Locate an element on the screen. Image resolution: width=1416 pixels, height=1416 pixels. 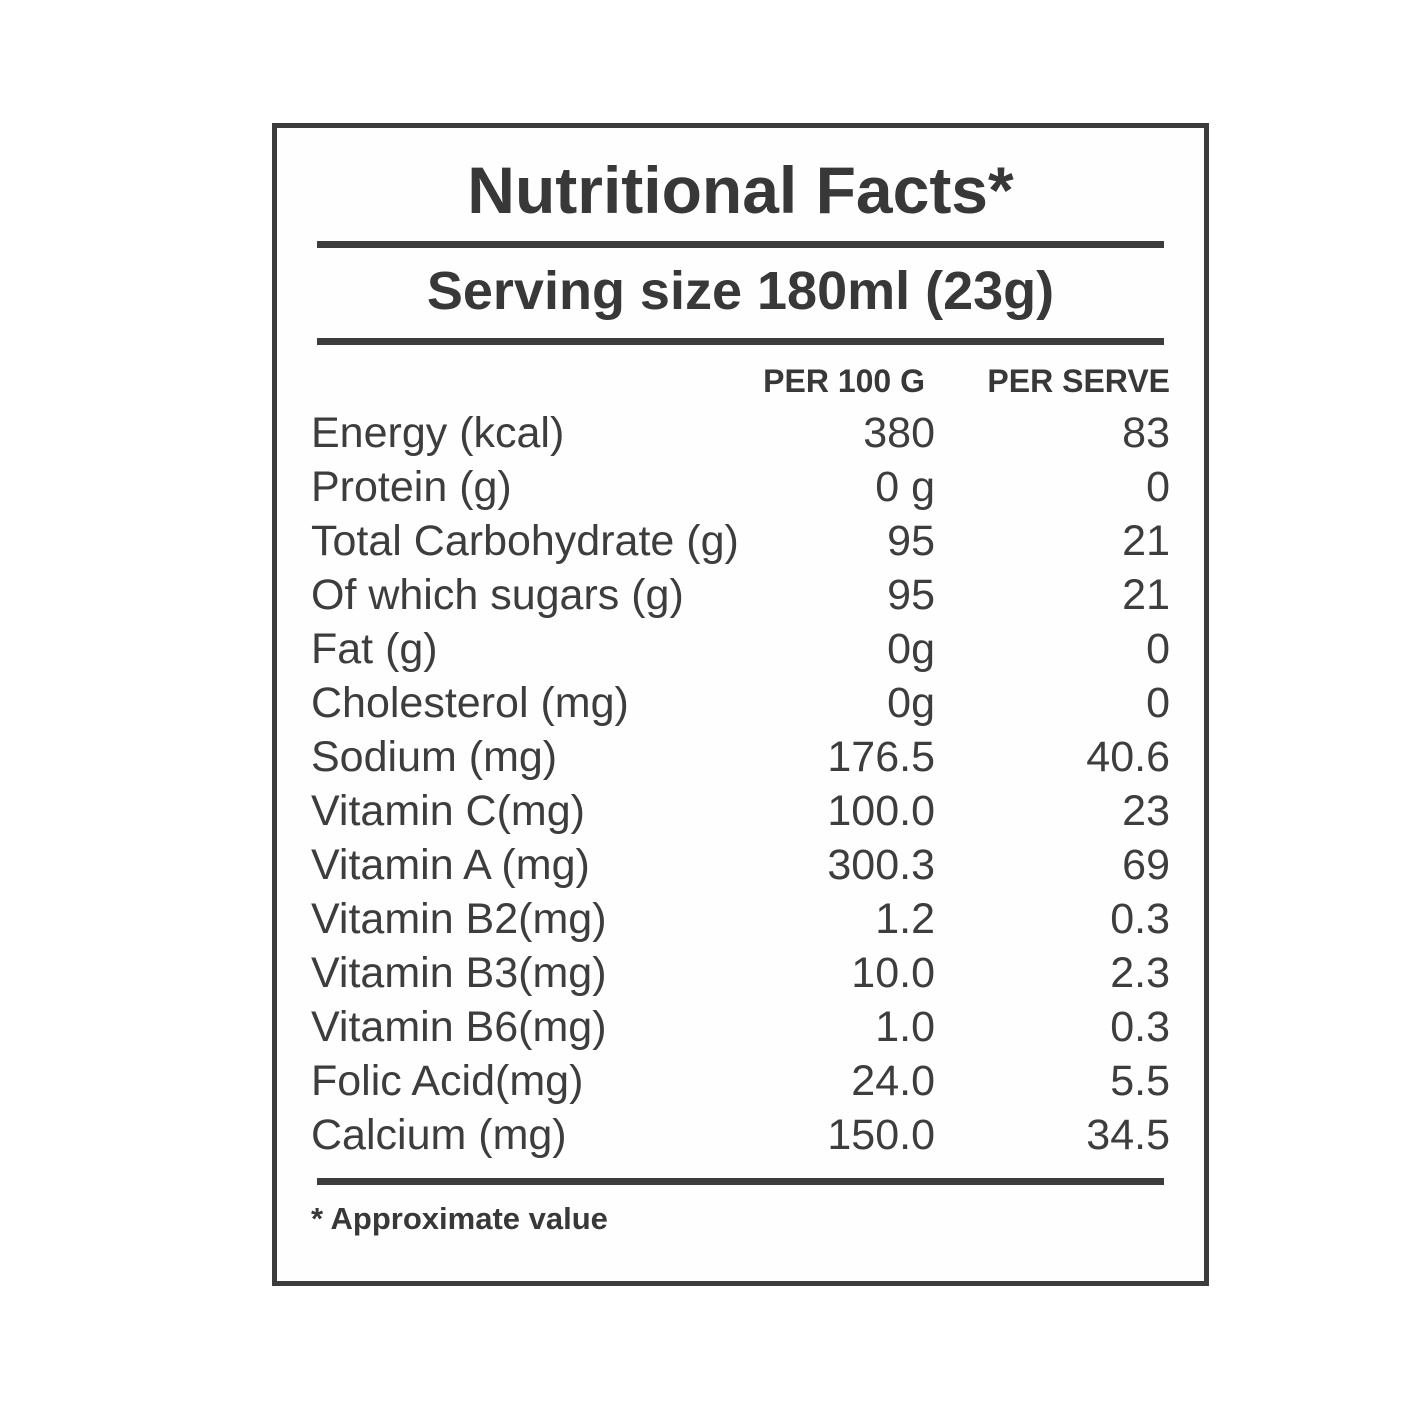
table-row: Cholesterol (mg) 0g 0 is located at coordinates (740, 703).